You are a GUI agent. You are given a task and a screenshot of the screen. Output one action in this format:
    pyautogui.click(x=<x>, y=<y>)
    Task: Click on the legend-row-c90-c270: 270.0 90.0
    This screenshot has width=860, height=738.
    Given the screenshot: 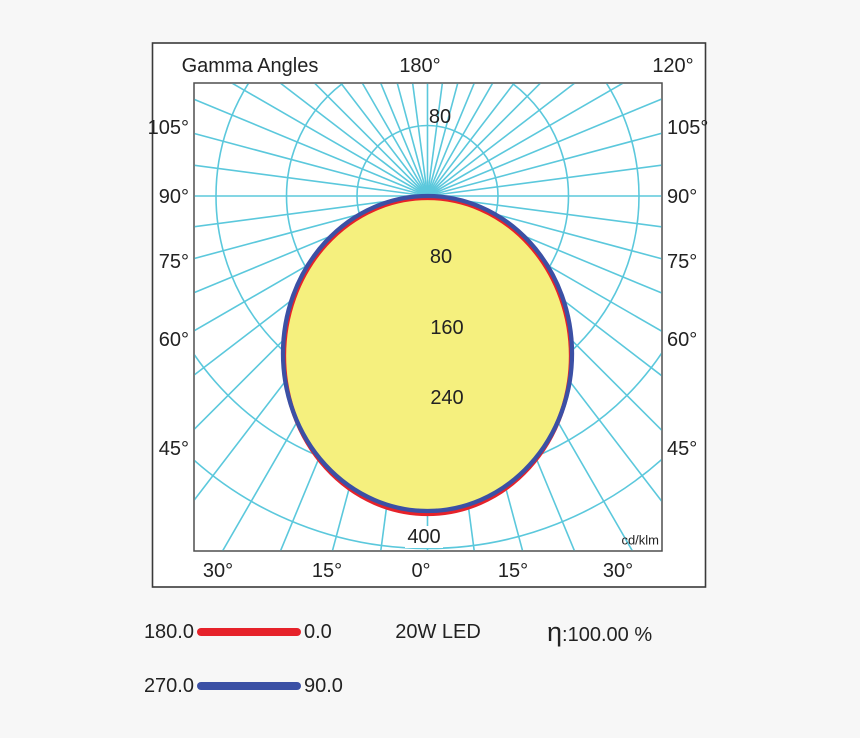 What is the action you would take?
    pyautogui.click(x=243, y=686)
    